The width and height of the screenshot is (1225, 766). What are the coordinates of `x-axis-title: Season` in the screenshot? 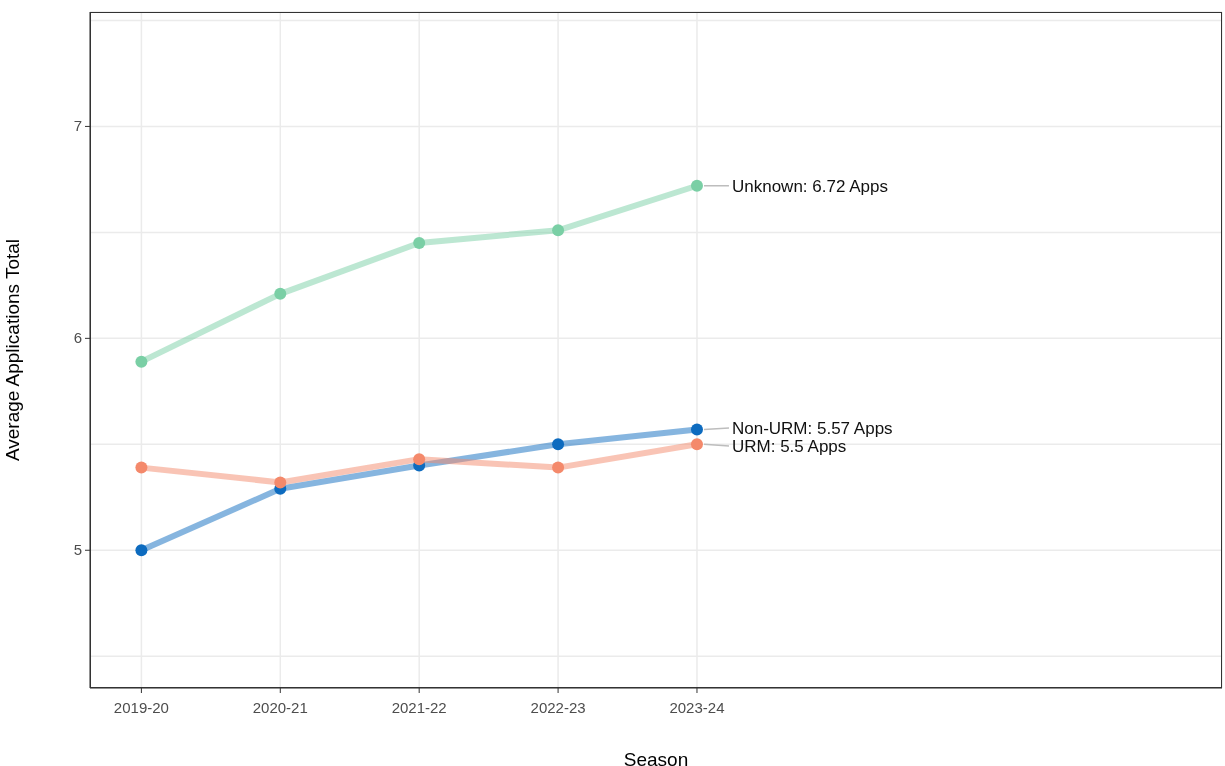 It's located at (656, 757).